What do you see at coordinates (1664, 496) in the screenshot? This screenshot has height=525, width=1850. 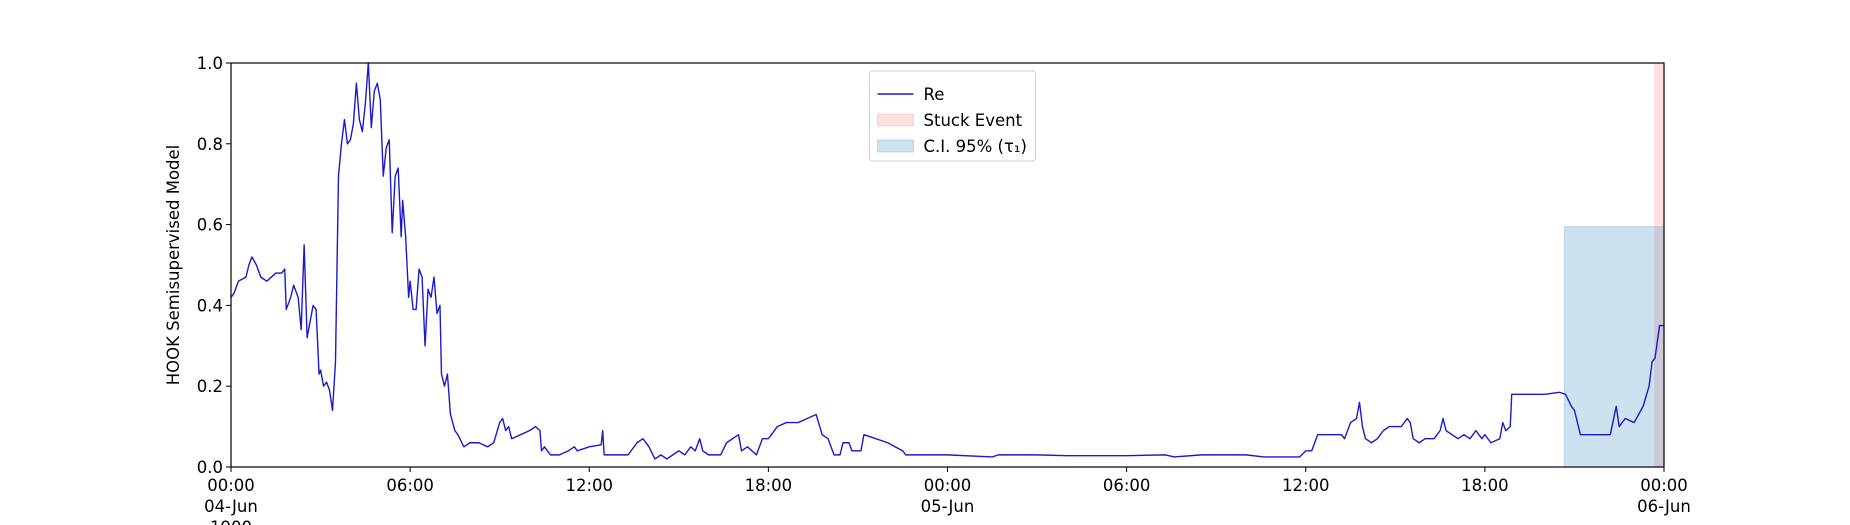 I see `x-tick-label: 00:00 06-Jun` at bounding box center [1664, 496].